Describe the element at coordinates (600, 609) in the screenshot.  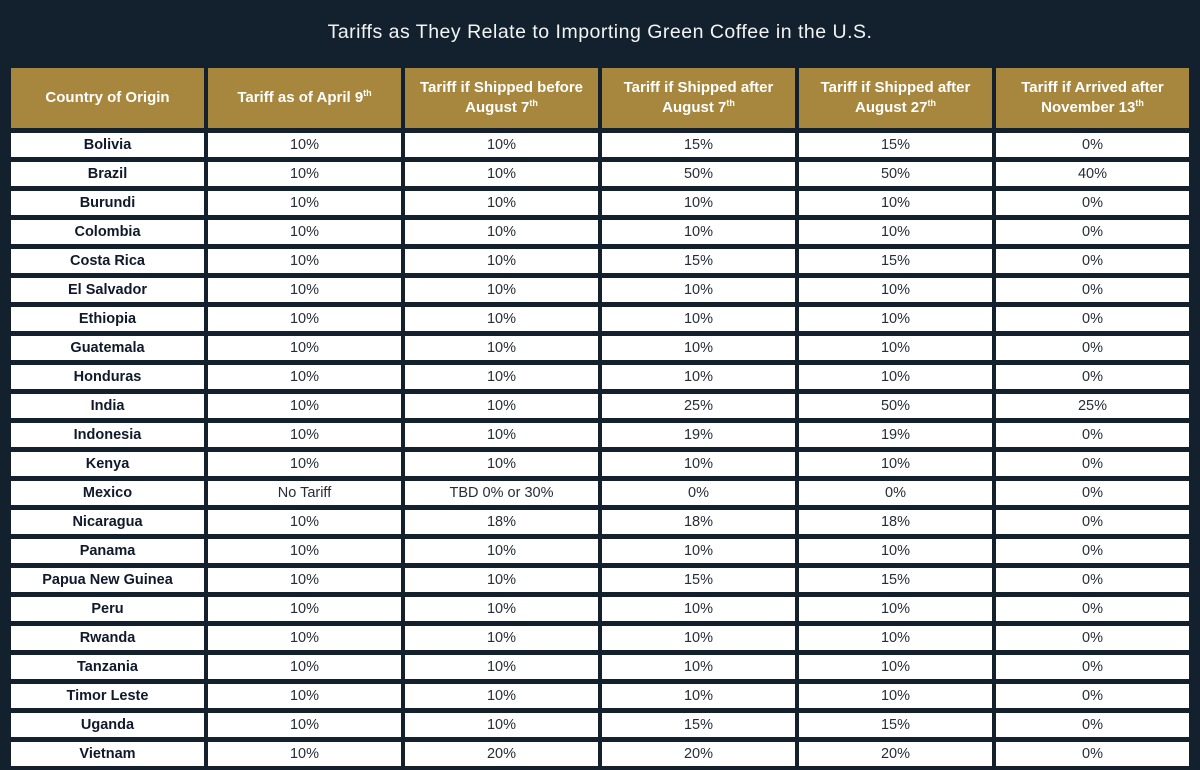
I see `table-row: Peru 10% 10% 10% 10% 0%` at that location.